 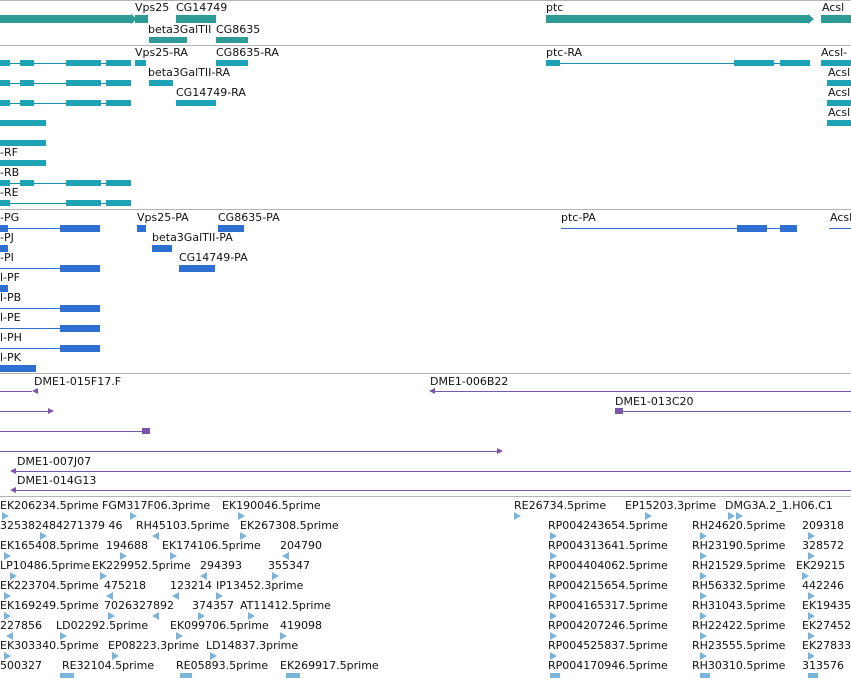 I want to click on est-label: 123214, so click(x=191, y=585).